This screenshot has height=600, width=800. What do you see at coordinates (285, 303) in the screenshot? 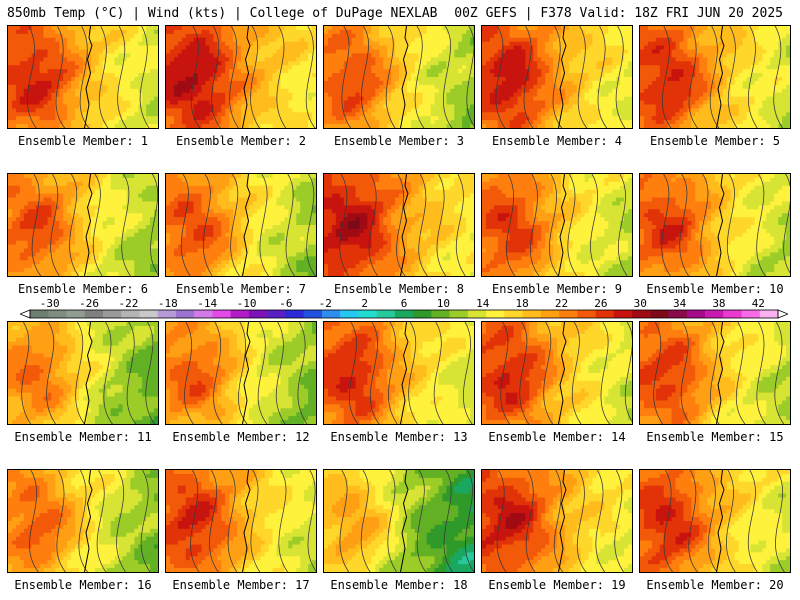
I see `colorbar-tick-label: -6` at bounding box center [285, 303].